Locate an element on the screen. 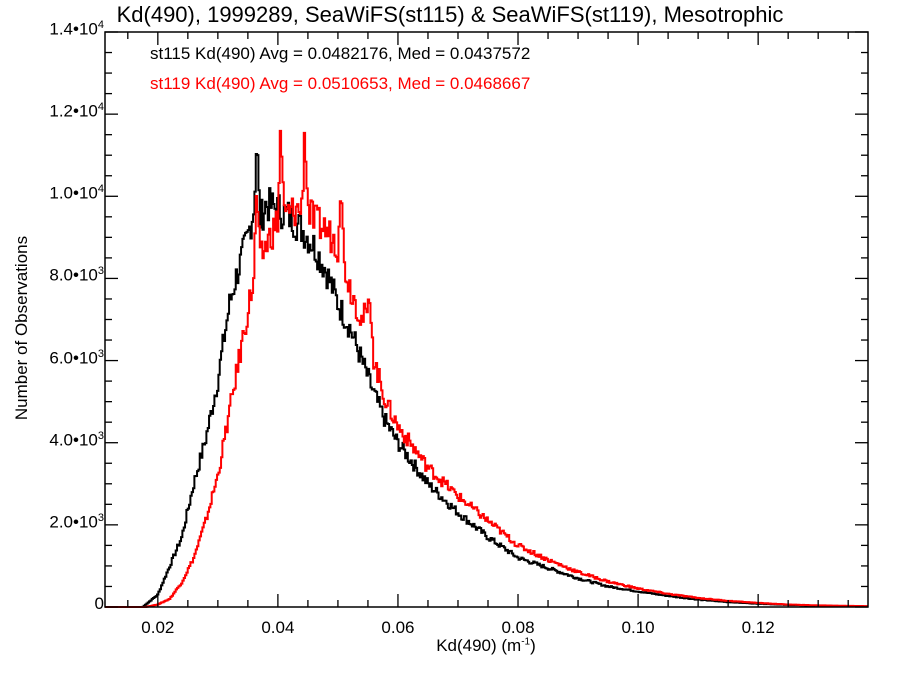 Image resolution: width=900 pixels, height=675 pixels. x-tick-label: 0.04 is located at coordinates (278, 627).